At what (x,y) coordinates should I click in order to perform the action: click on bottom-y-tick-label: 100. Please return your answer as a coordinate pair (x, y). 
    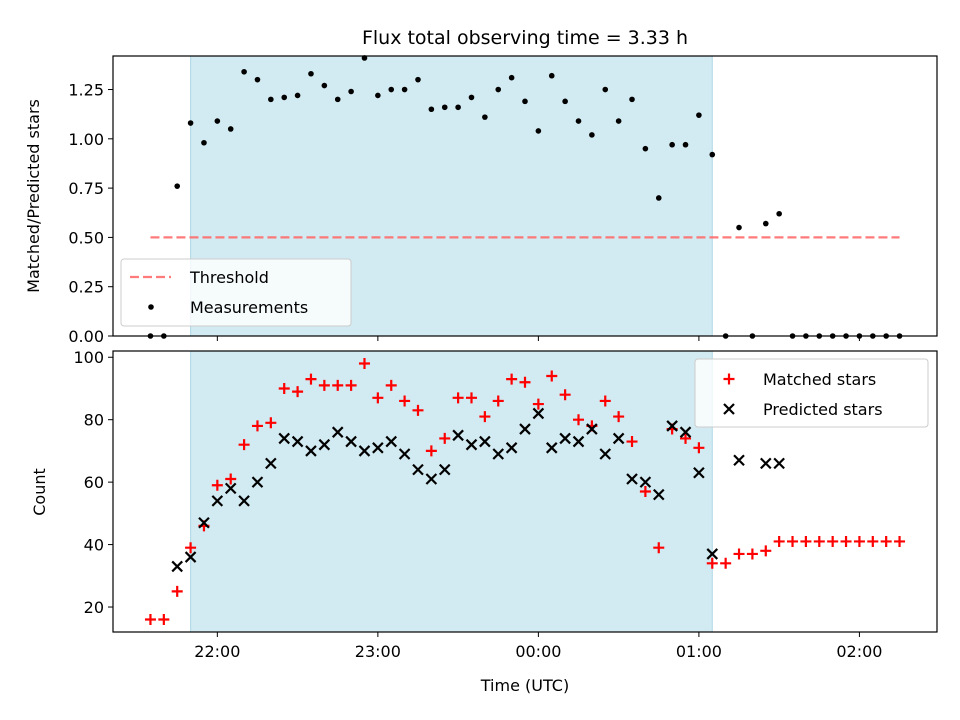
    Looking at the image, I should click on (88, 357).